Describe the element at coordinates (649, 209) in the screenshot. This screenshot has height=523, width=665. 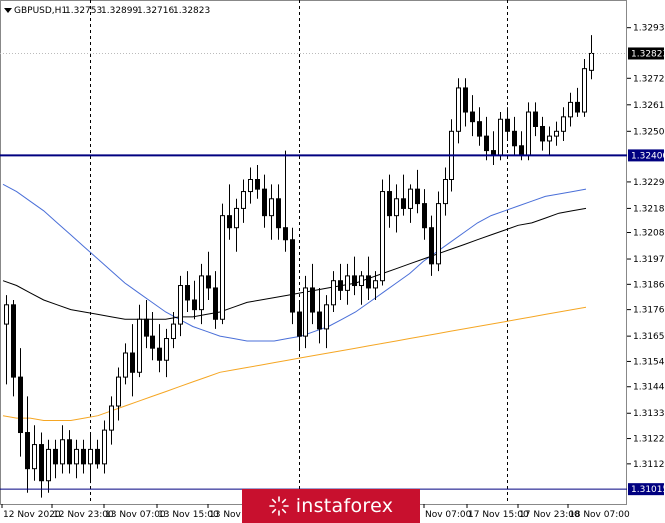
I see `y-tick-label: 1.32185` at that location.